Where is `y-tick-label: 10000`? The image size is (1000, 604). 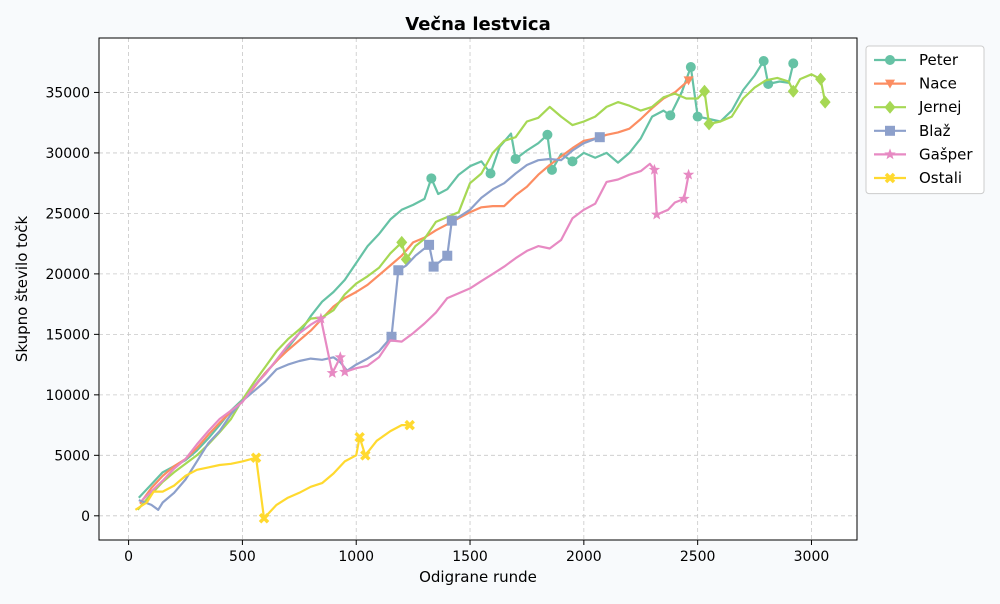 y-tick-label: 10000 is located at coordinates (67, 396).